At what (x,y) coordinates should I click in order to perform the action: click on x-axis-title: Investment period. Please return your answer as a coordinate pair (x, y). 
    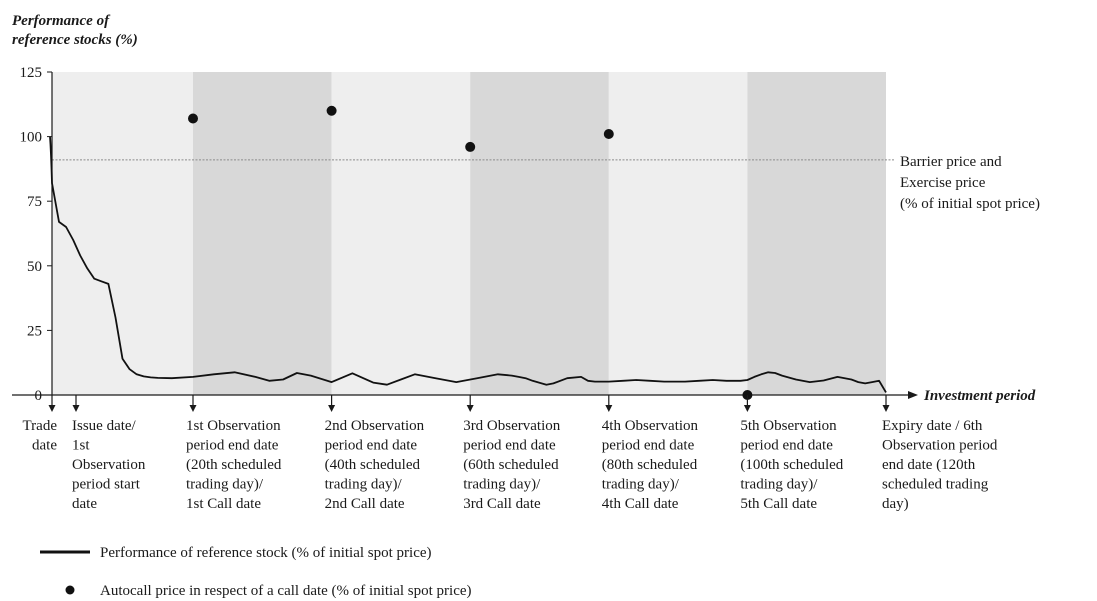
    Looking at the image, I should click on (979, 396).